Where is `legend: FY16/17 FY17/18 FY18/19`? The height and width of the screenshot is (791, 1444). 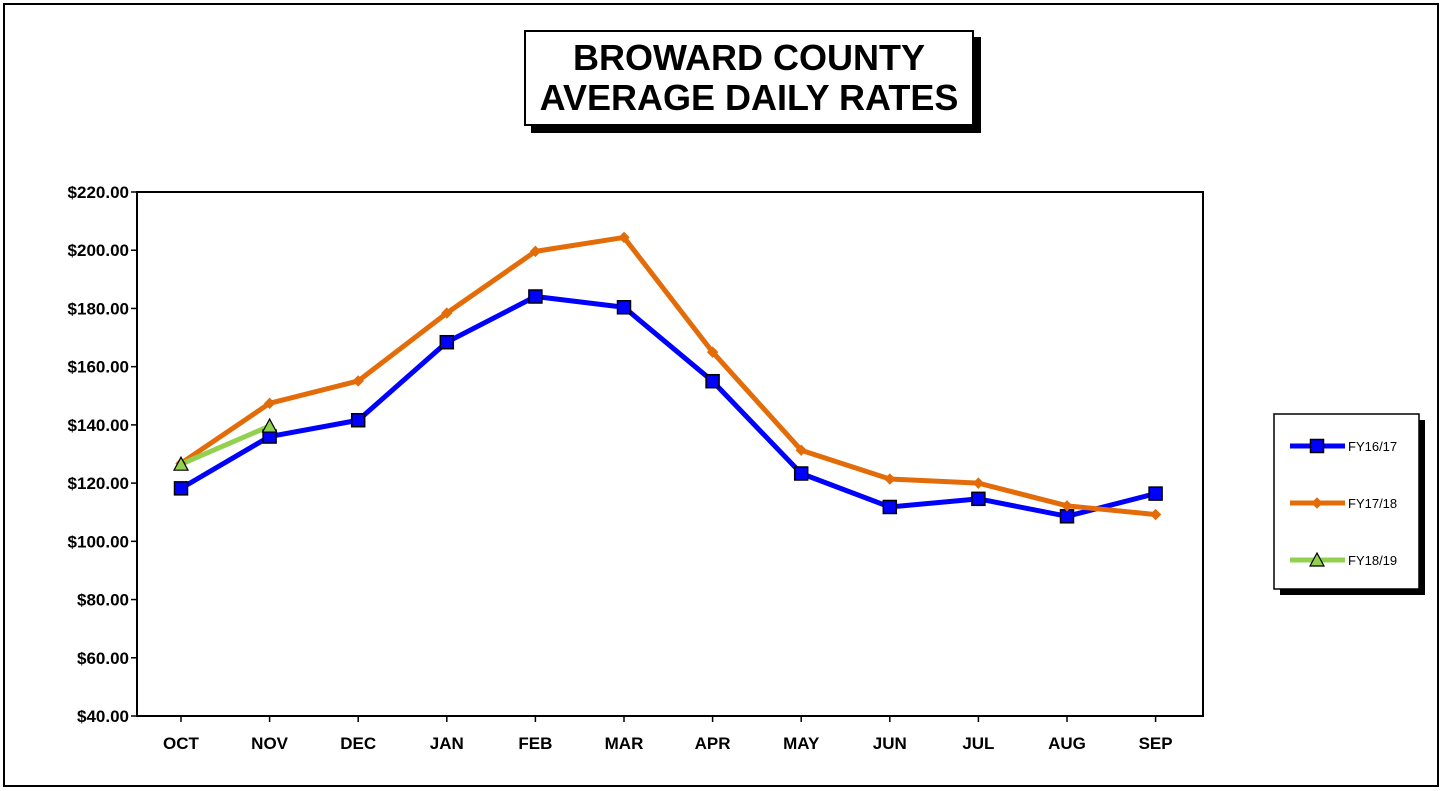
legend: FY16/17 FY17/18 FY18/19 is located at coordinates (1349, 504).